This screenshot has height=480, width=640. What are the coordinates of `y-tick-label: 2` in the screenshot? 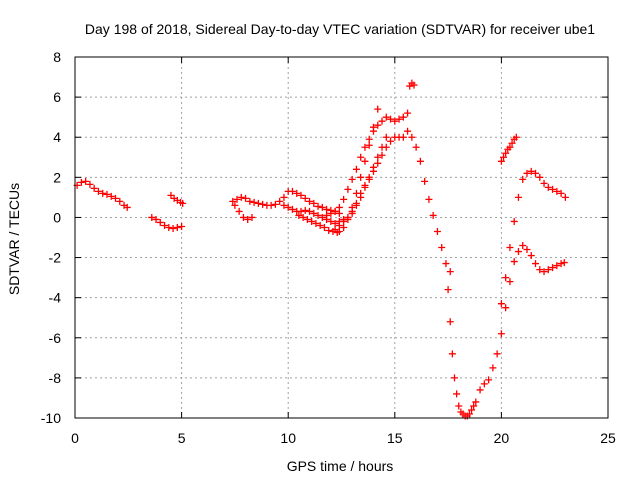 It's located at (57, 177).